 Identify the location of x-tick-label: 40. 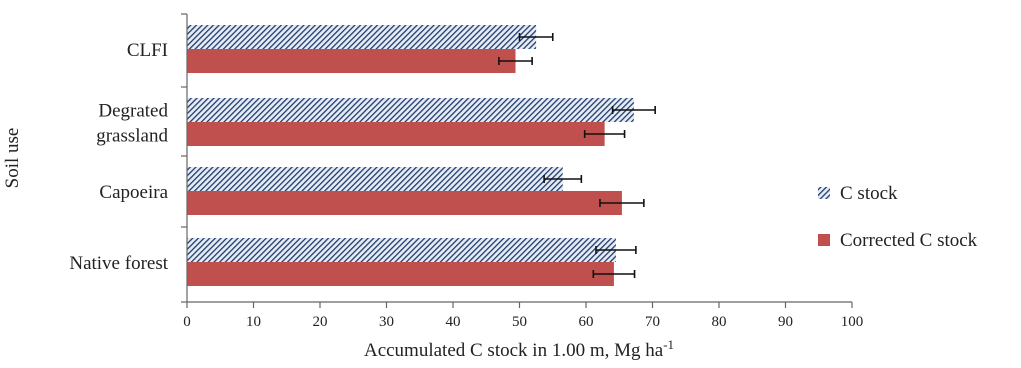
(453, 322).